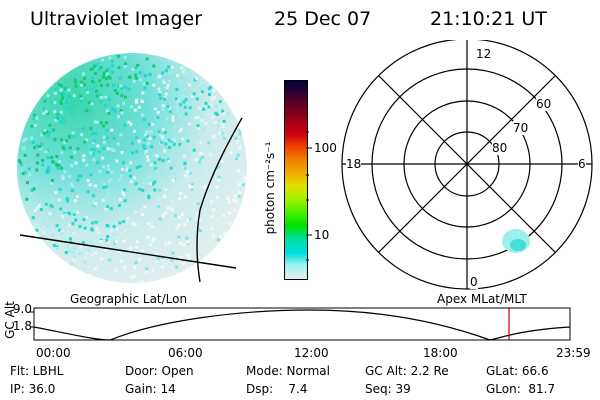 Image resolution: width=600 pixels, height=400 pixels. Describe the element at coordinates (573, 353) in the screenshot. I see `timeline-xtick-2359: 23:59` at that location.